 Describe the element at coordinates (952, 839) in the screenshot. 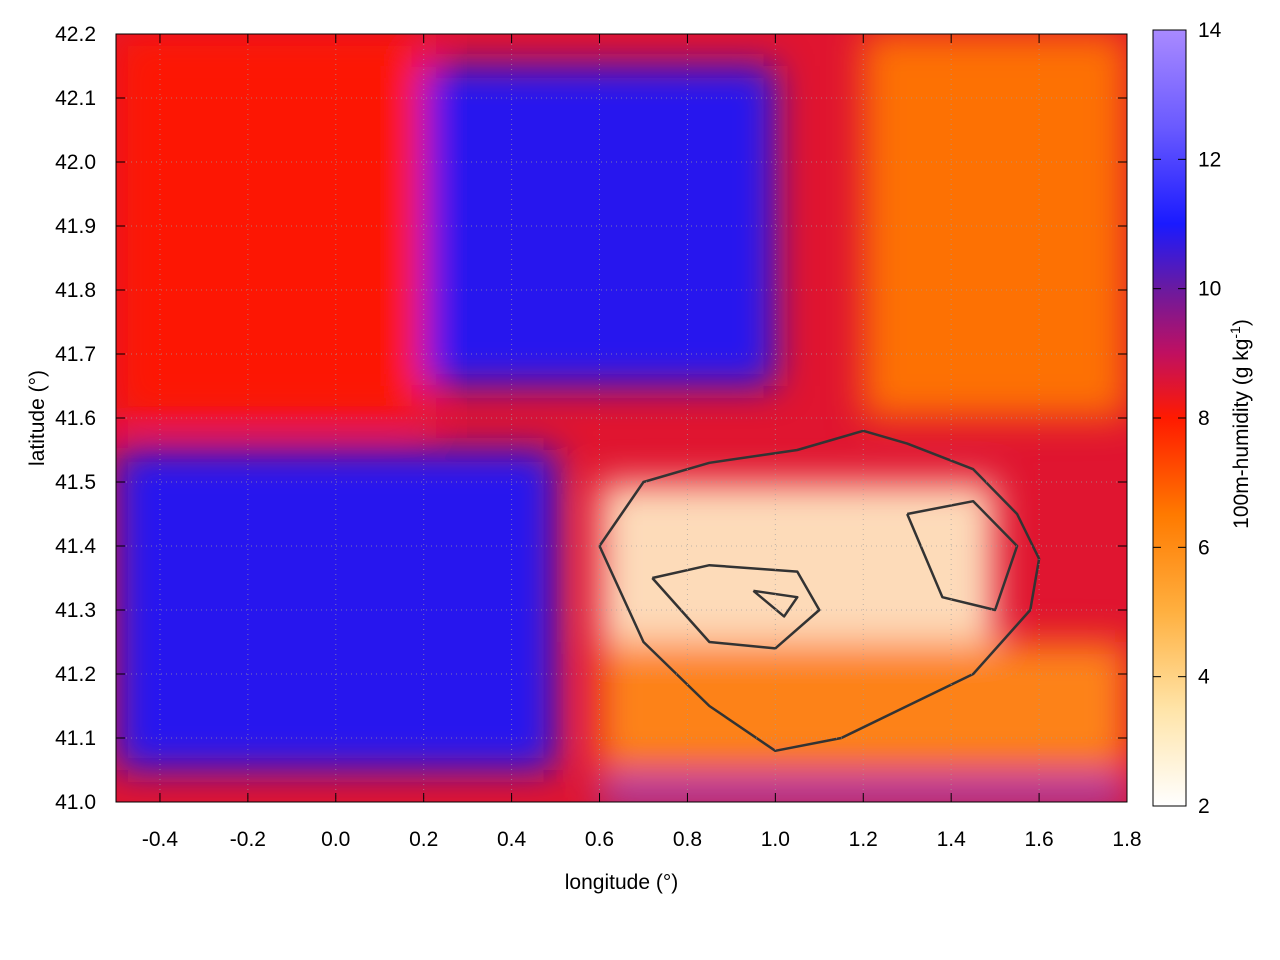

I see `x-tick-label: 1.4` at that location.